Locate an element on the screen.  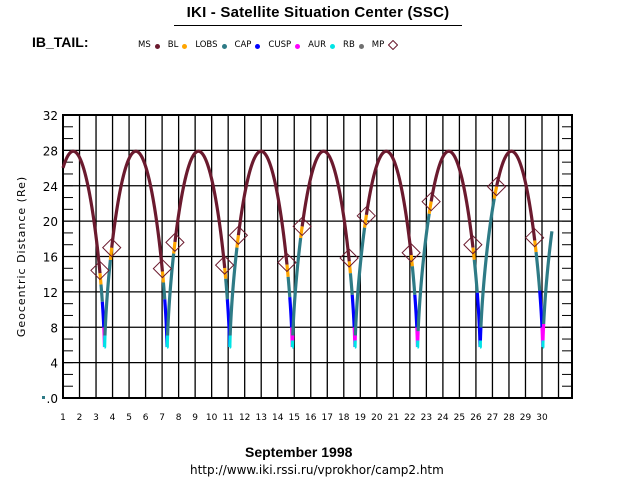
x-tick-label: 17 is located at coordinates (327, 418).